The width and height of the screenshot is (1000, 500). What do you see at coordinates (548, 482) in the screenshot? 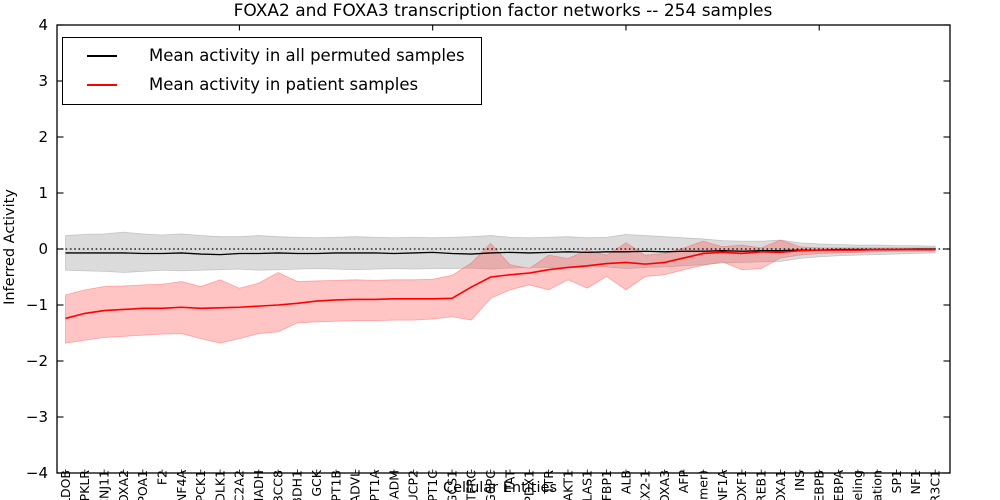
I see `x-tick-label: TTR` at bounding box center [548, 482].